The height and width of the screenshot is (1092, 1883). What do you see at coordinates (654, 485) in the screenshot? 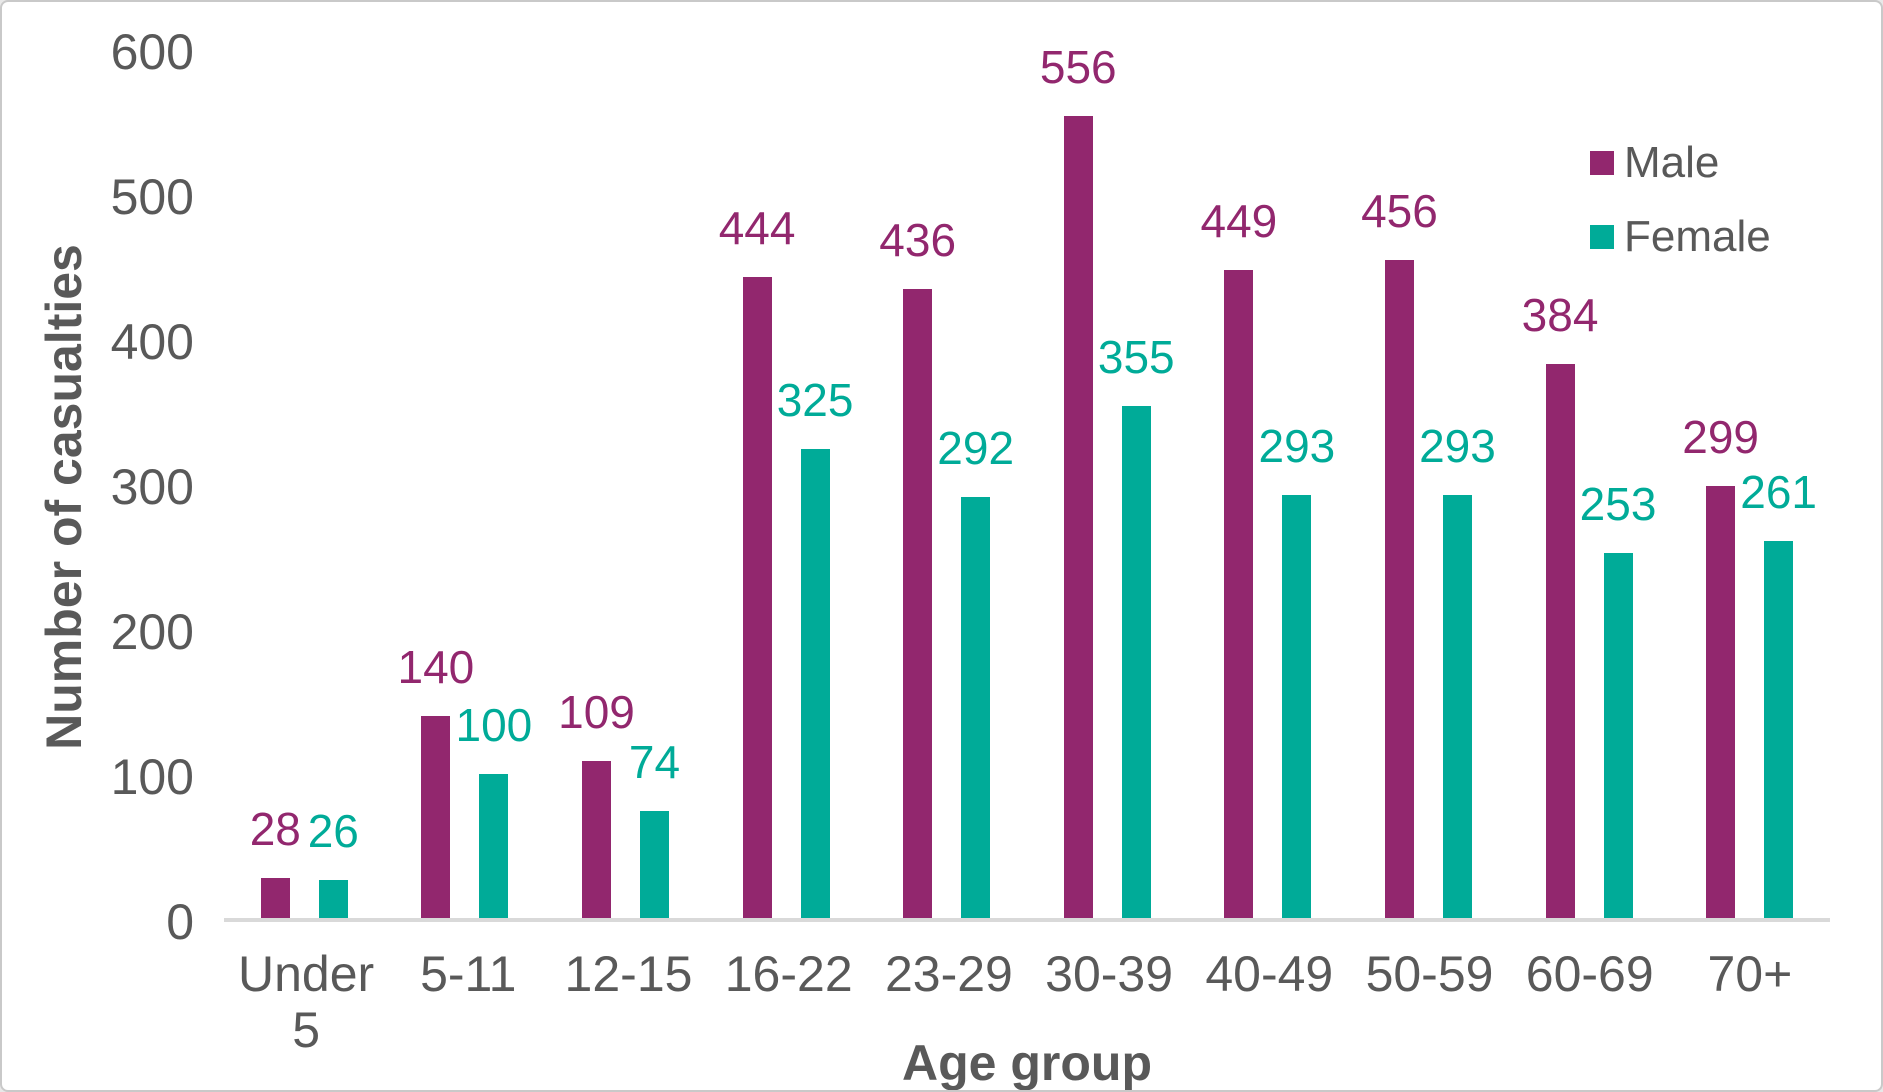
I see `female-bar-slot: 74` at bounding box center [654, 485].